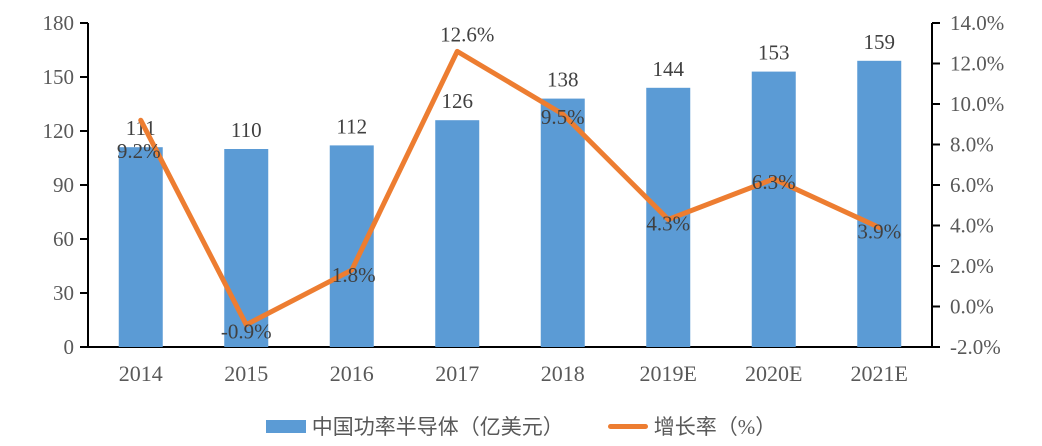 This screenshot has width=1042, height=446. Describe the element at coordinates (59, 23) in the screenshot. I see `left-axis-tick-label: 180` at that location.